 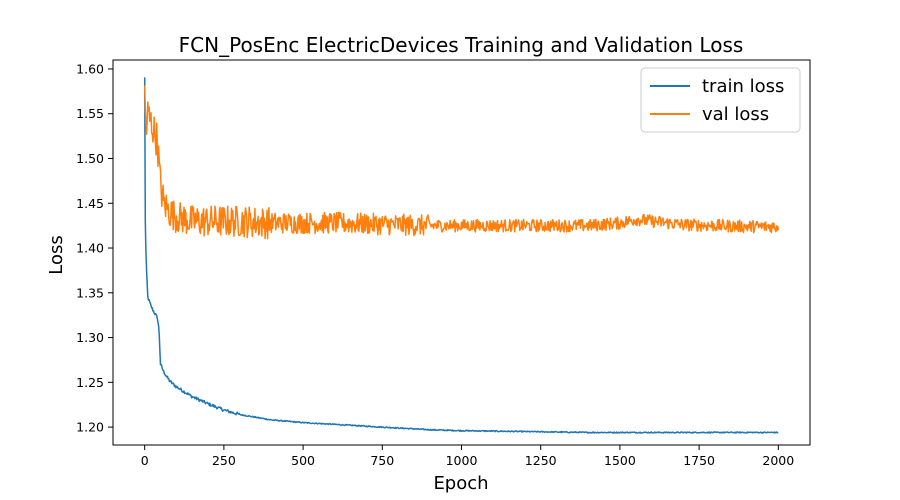 What do you see at coordinates (735, 114) in the screenshot?
I see `legend-label-val-loss: val loss` at bounding box center [735, 114].